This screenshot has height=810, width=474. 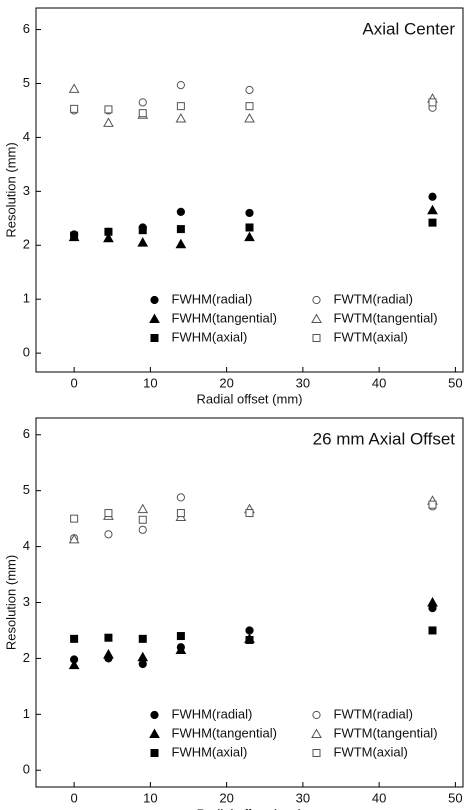 What do you see at coordinates (384, 438) in the screenshot?
I see `chart-title: 26 mm Axial Offset` at bounding box center [384, 438].